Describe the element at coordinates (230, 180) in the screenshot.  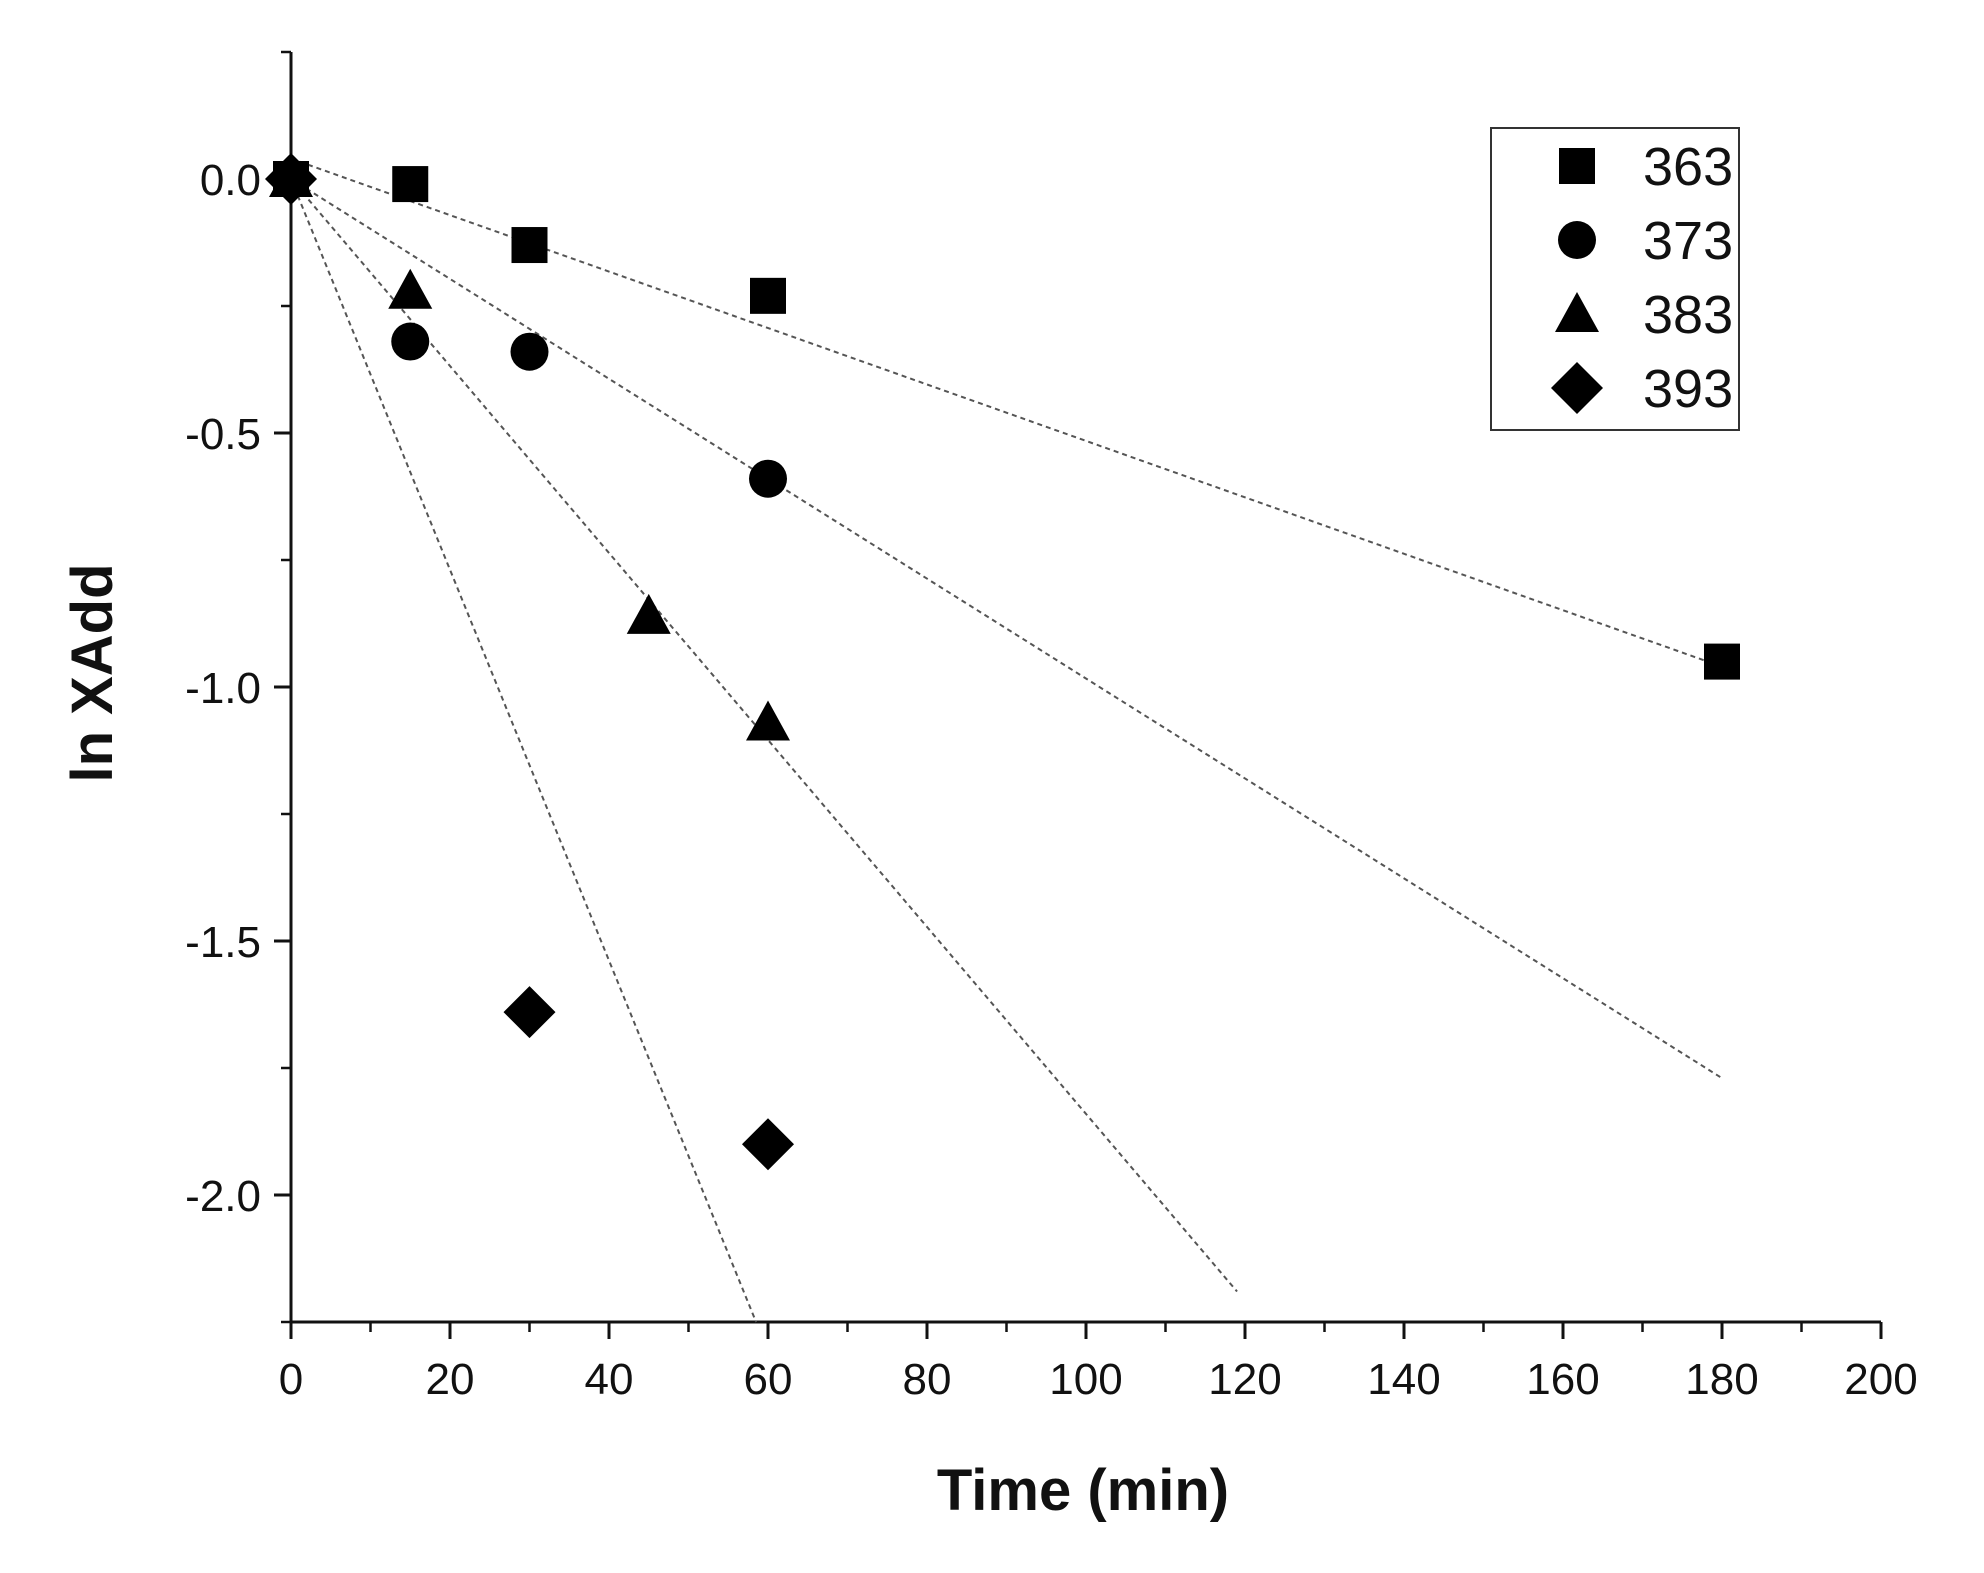
I see `y-tick-label: 0.0` at that location.